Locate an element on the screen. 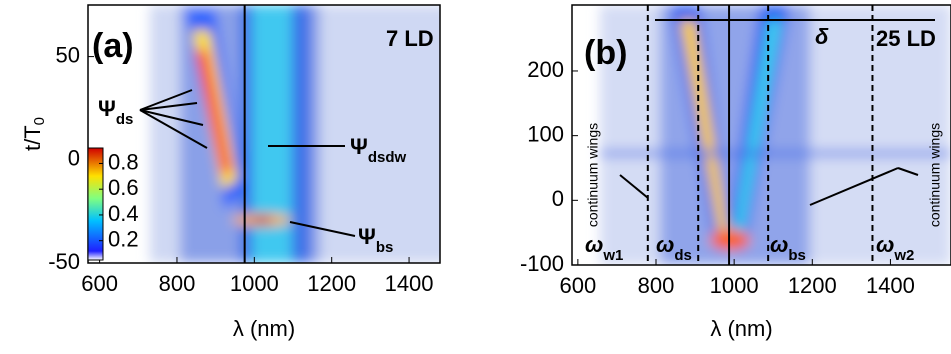 This screenshot has width=951, height=354. annotation-symbol: δ is located at coordinates (822, 36).